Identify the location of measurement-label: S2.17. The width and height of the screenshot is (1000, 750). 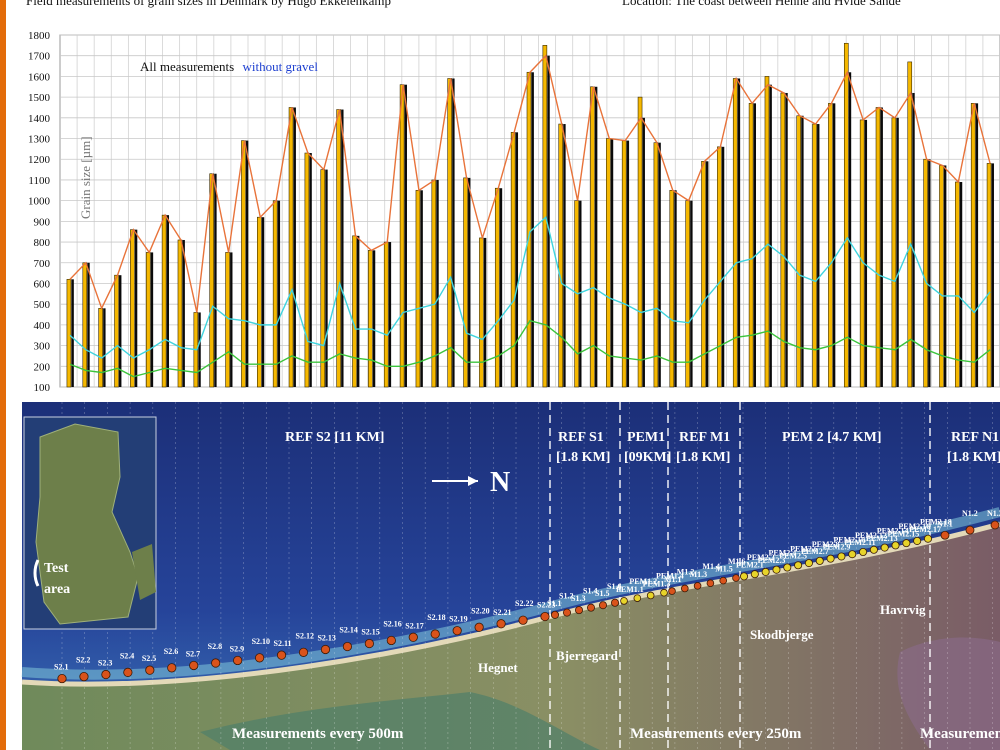
(414, 625).